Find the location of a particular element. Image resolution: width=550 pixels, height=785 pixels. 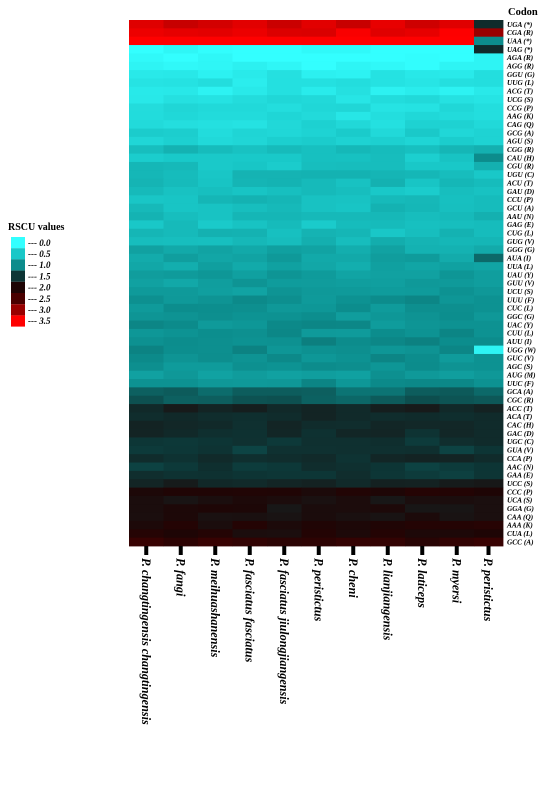

codon-label: AAC (N) is located at coordinates (520, 466).